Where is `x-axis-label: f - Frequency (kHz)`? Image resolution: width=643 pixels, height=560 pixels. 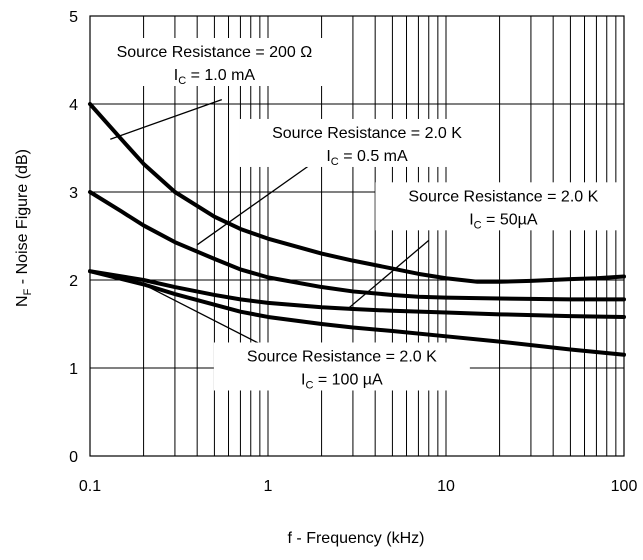 x-axis-label: f - Frequency (kHz) is located at coordinates (356, 538).